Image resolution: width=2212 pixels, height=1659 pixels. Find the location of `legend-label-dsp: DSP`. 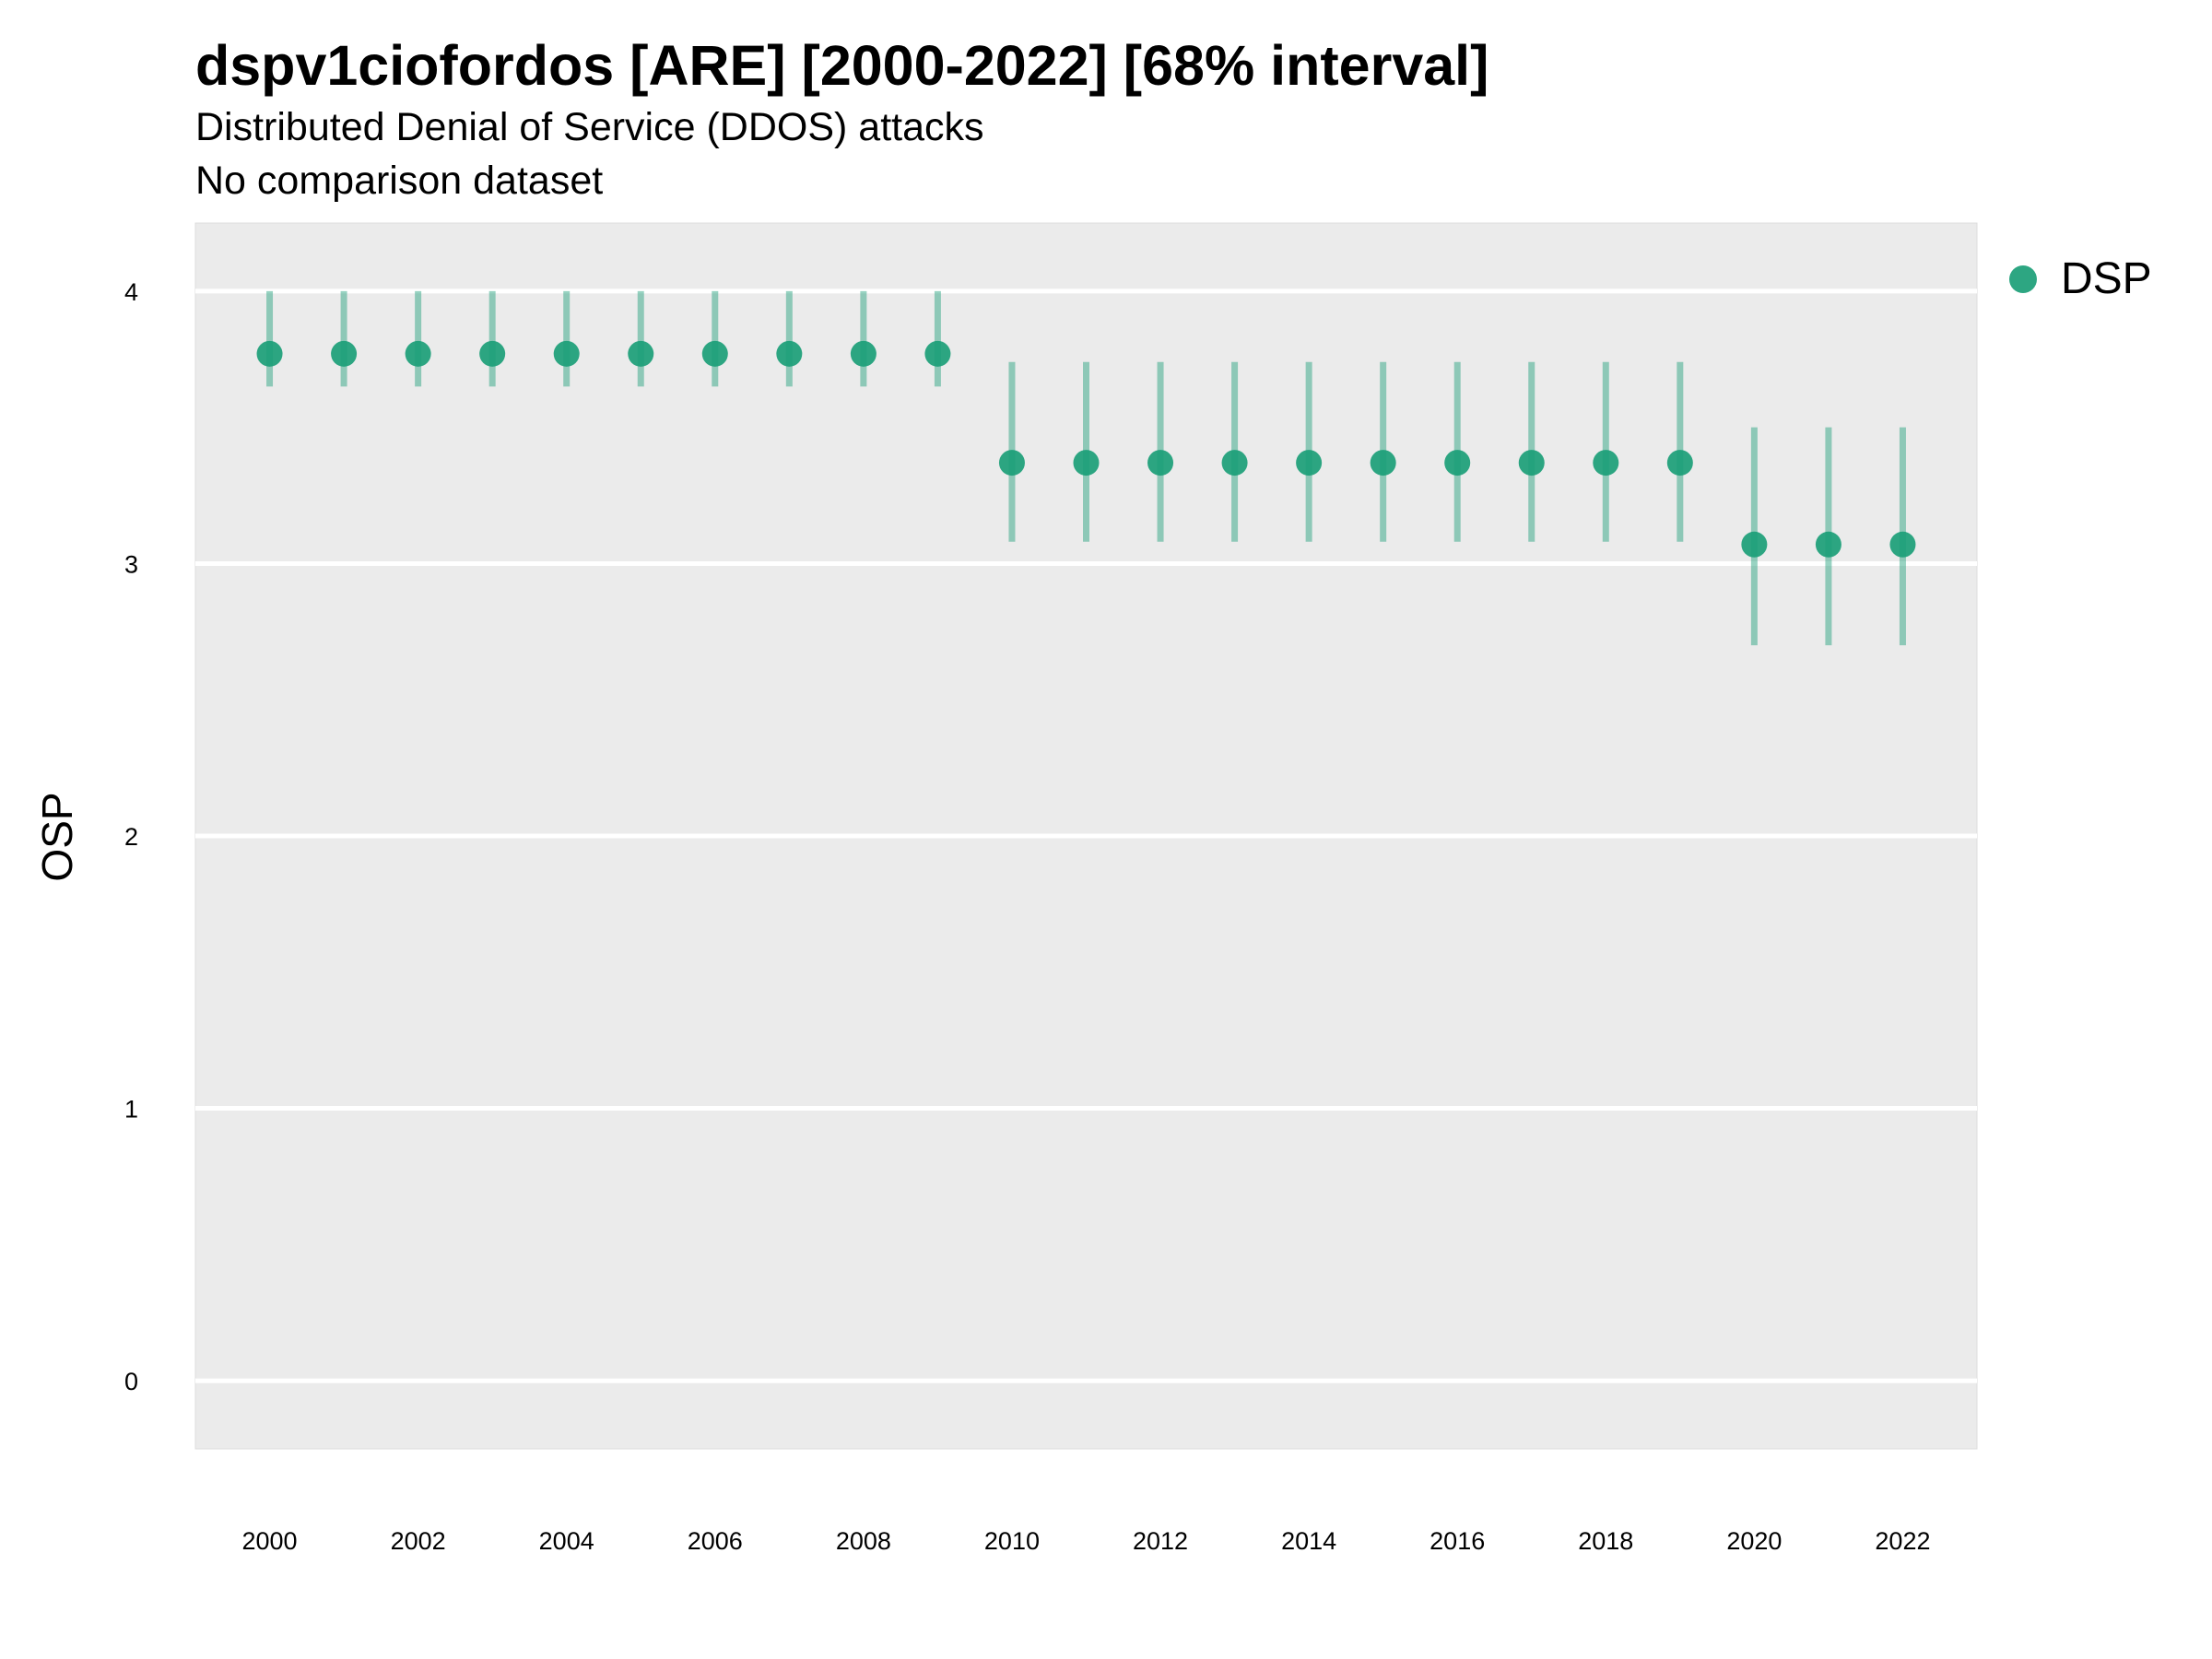

legend-label-dsp: DSP is located at coordinates (2106, 278).